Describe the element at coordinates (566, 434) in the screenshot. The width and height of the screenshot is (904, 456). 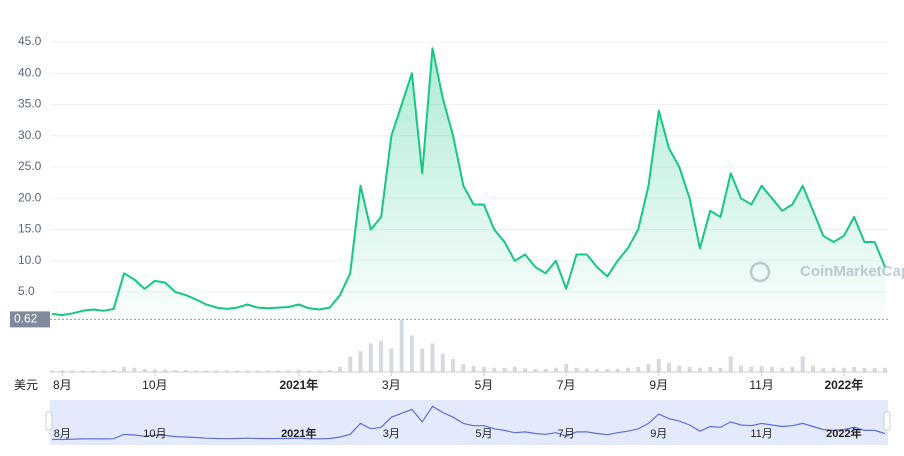
I see `nav-tick-label: 7月` at that location.